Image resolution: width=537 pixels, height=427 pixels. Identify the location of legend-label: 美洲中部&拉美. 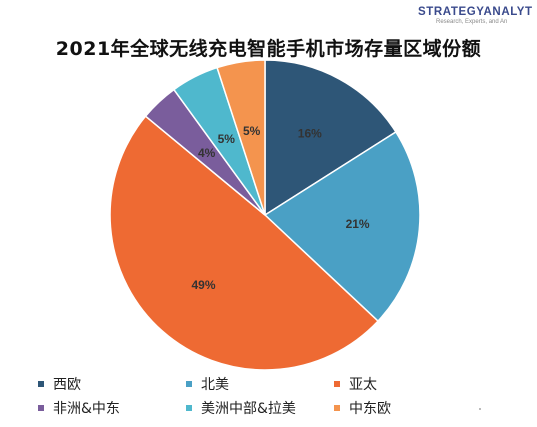
(248, 409).